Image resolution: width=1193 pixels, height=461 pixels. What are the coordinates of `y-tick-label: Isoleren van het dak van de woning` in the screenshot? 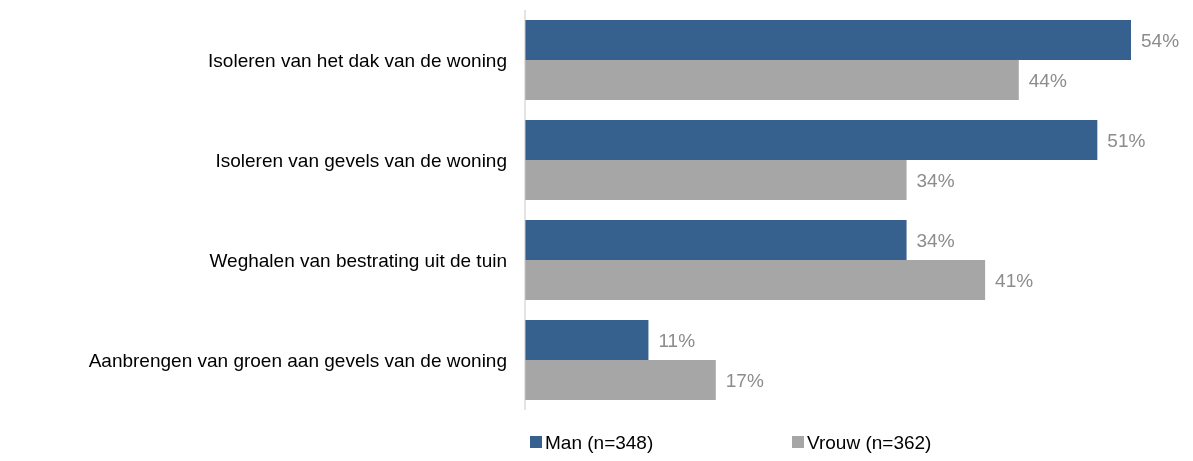 It's located at (357, 60).